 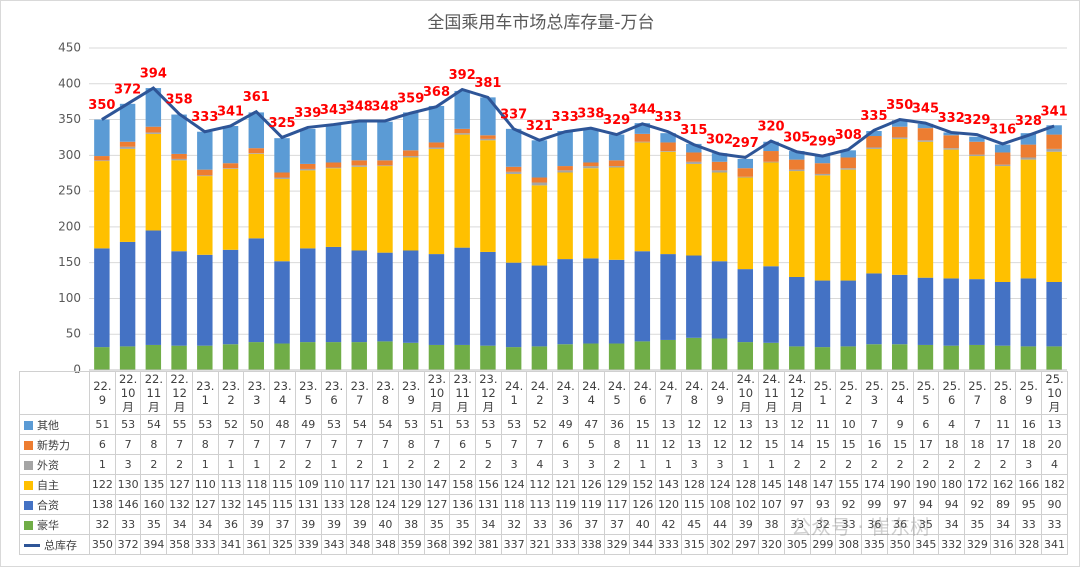 What do you see at coordinates (153, 74) in the screenshot?
I see `data-label: 394` at bounding box center [153, 74].